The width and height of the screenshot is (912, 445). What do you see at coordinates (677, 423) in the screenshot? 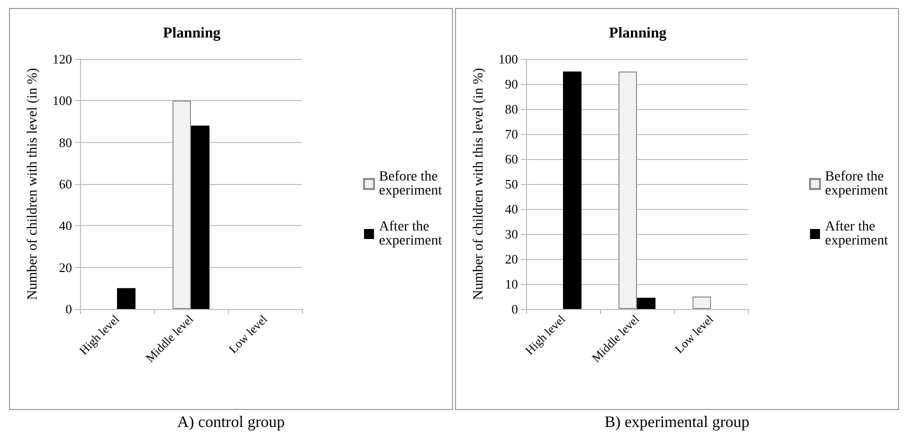
I see `text: B) experimental group` at bounding box center [677, 423].